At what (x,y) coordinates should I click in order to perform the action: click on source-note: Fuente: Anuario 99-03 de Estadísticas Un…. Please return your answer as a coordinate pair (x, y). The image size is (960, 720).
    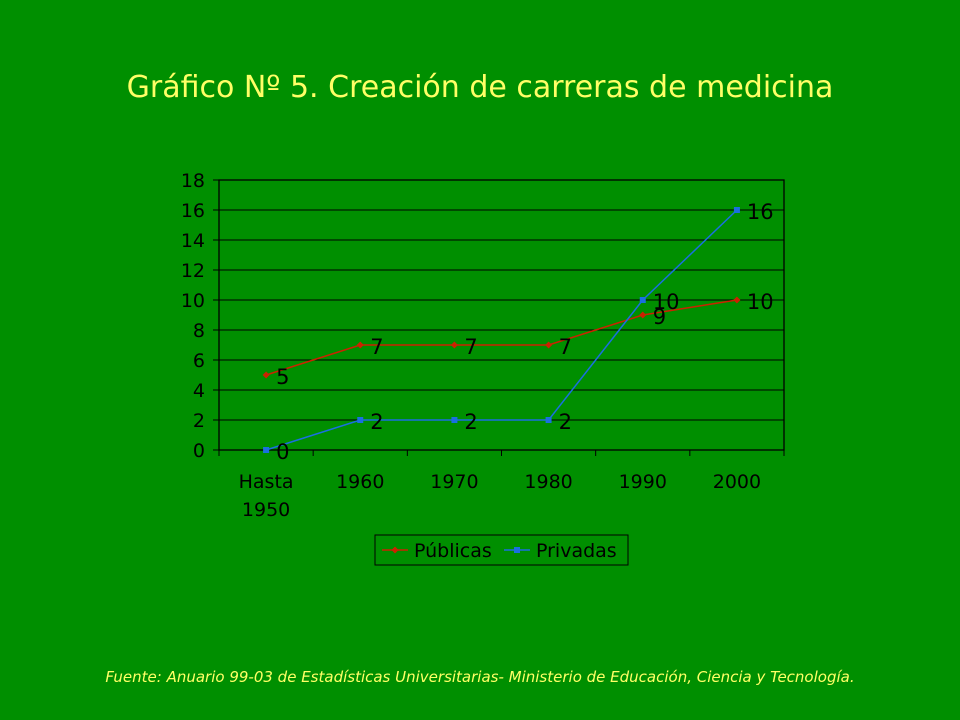
    Looking at the image, I should click on (480, 677).